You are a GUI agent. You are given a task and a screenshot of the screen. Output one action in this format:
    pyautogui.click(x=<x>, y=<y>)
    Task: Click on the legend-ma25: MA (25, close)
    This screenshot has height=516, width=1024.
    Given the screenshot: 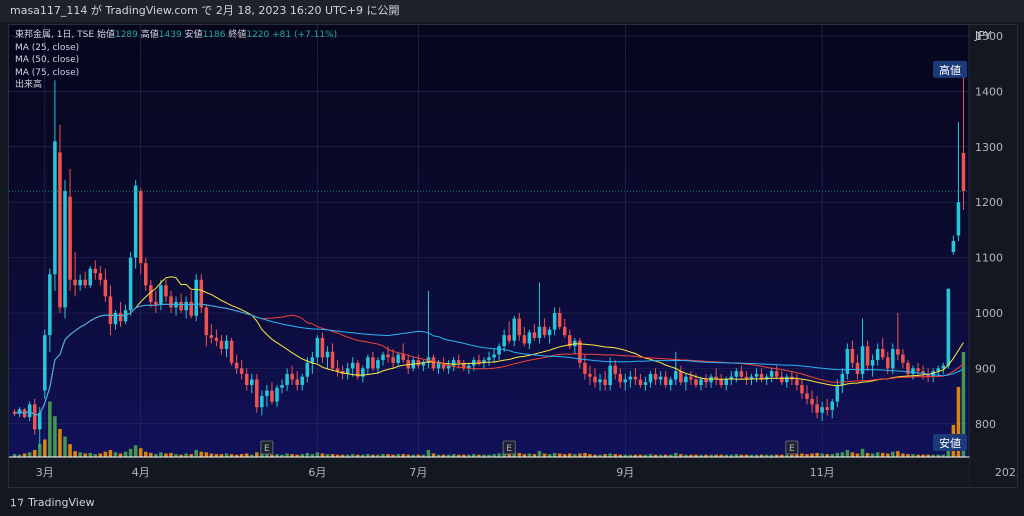 What is the action you would take?
    pyautogui.click(x=47, y=47)
    